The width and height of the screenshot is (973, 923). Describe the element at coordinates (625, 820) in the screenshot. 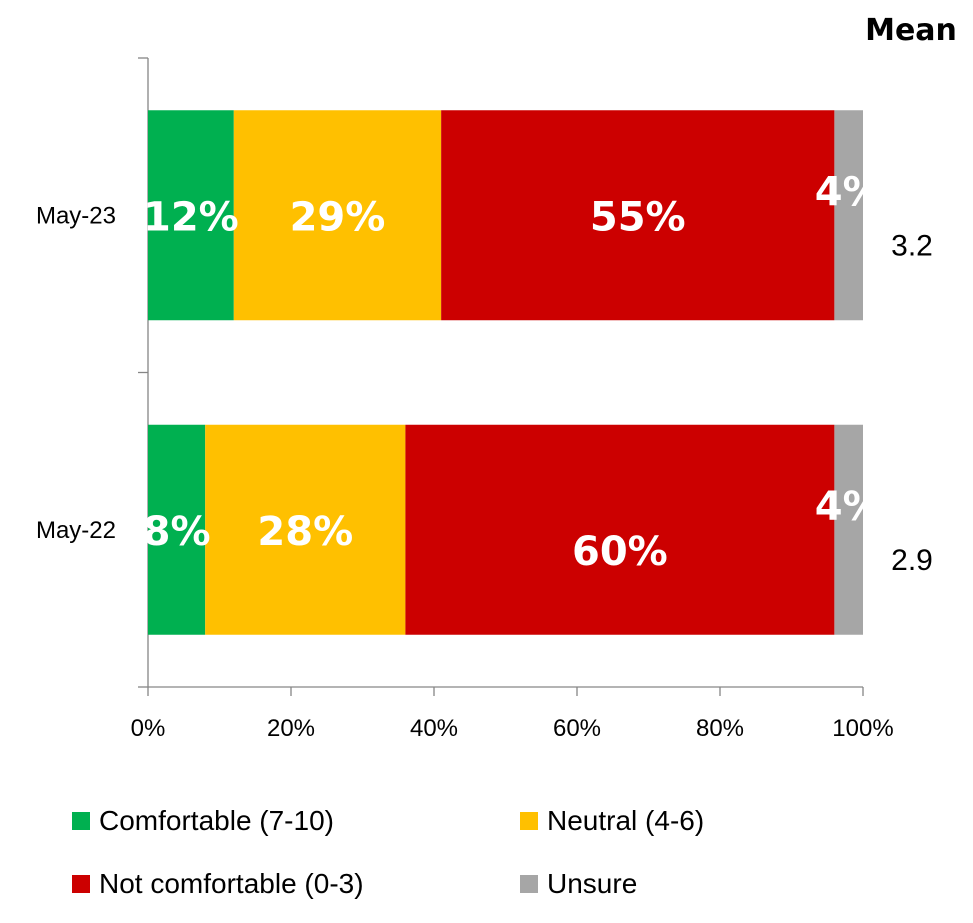

I see `legend-label: Neutral (4-6)` at that location.